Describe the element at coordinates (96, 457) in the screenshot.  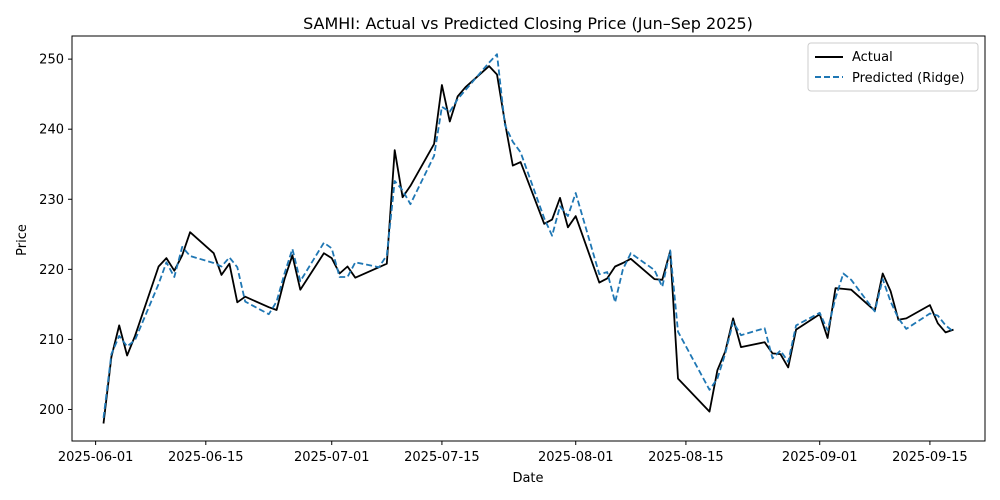
I see `x-tick-label: 2025-06-01` at that location.